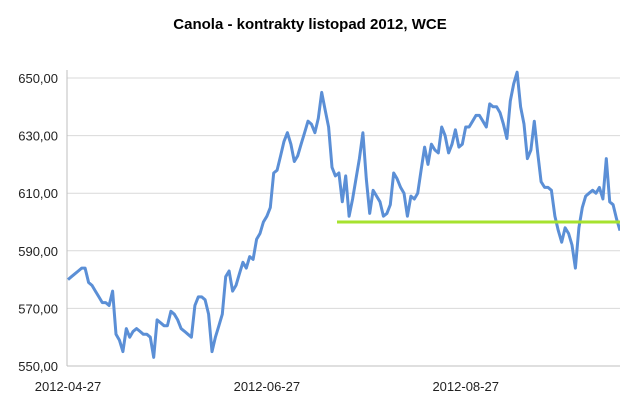  I want to click on x-axis: 2012-04-27 2012-06-27 2012-08-27, so click(267, 386).